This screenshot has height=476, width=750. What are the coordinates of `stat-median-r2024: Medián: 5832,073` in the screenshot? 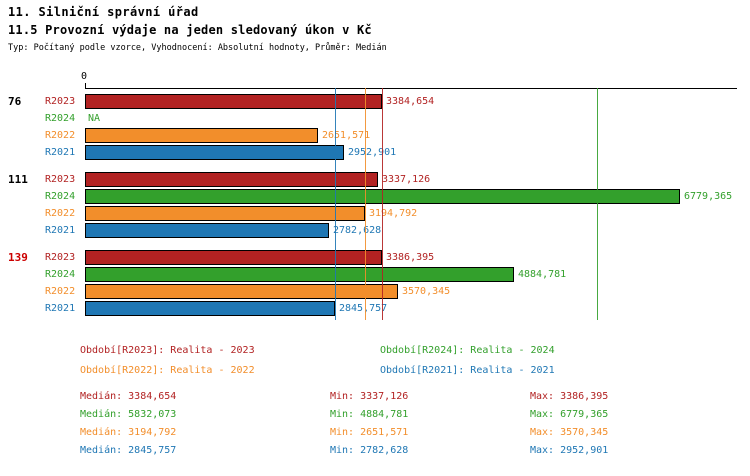 It's located at (128, 414).